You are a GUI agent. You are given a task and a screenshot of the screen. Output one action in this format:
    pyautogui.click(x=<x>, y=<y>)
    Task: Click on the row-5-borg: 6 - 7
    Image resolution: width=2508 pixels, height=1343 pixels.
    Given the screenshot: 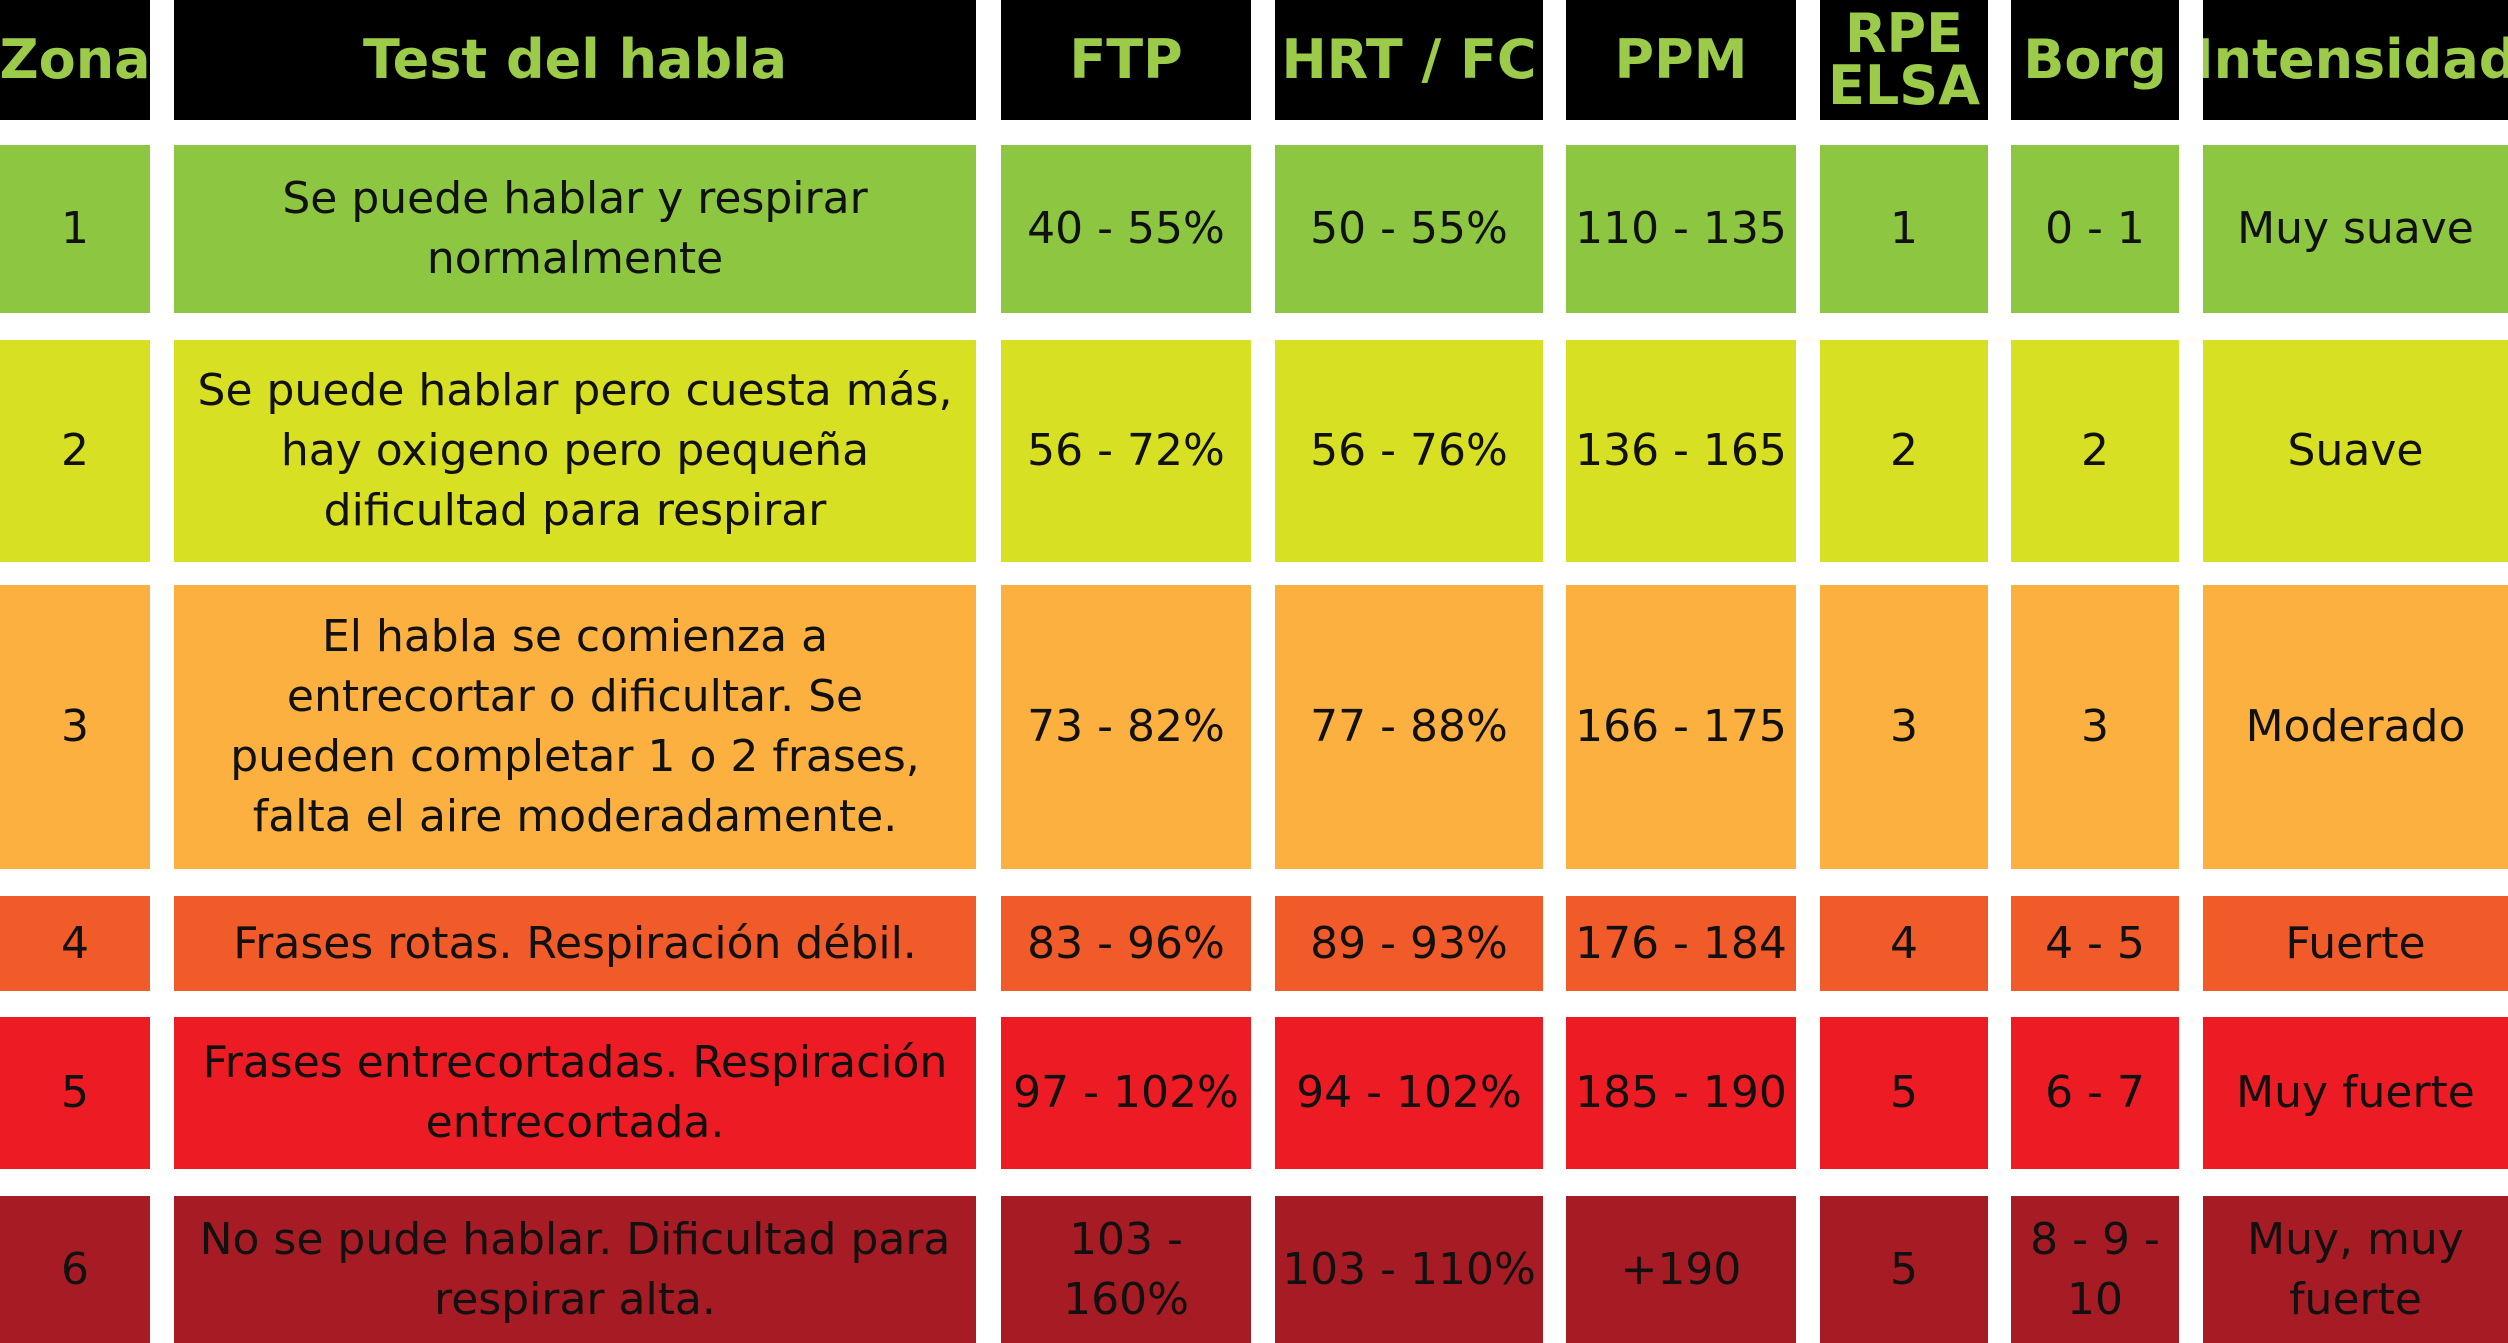 What is the action you would take?
    pyautogui.click(x=2095, y=1093)
    